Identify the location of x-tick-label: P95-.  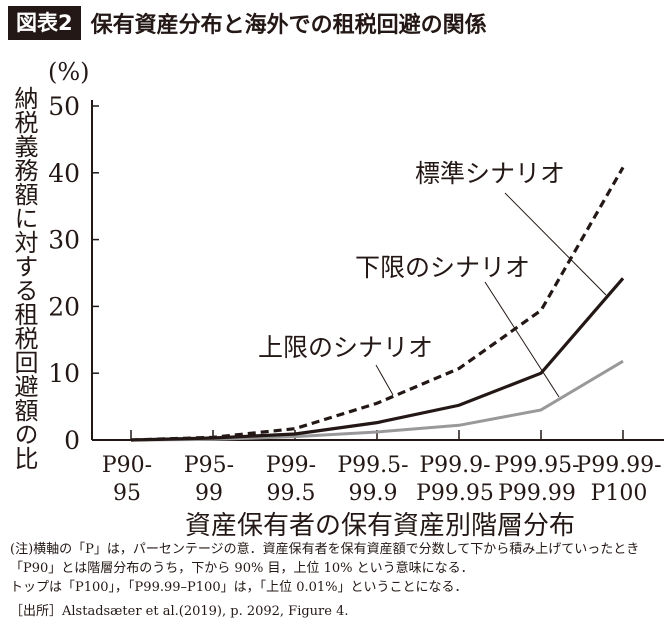
(209, 465).